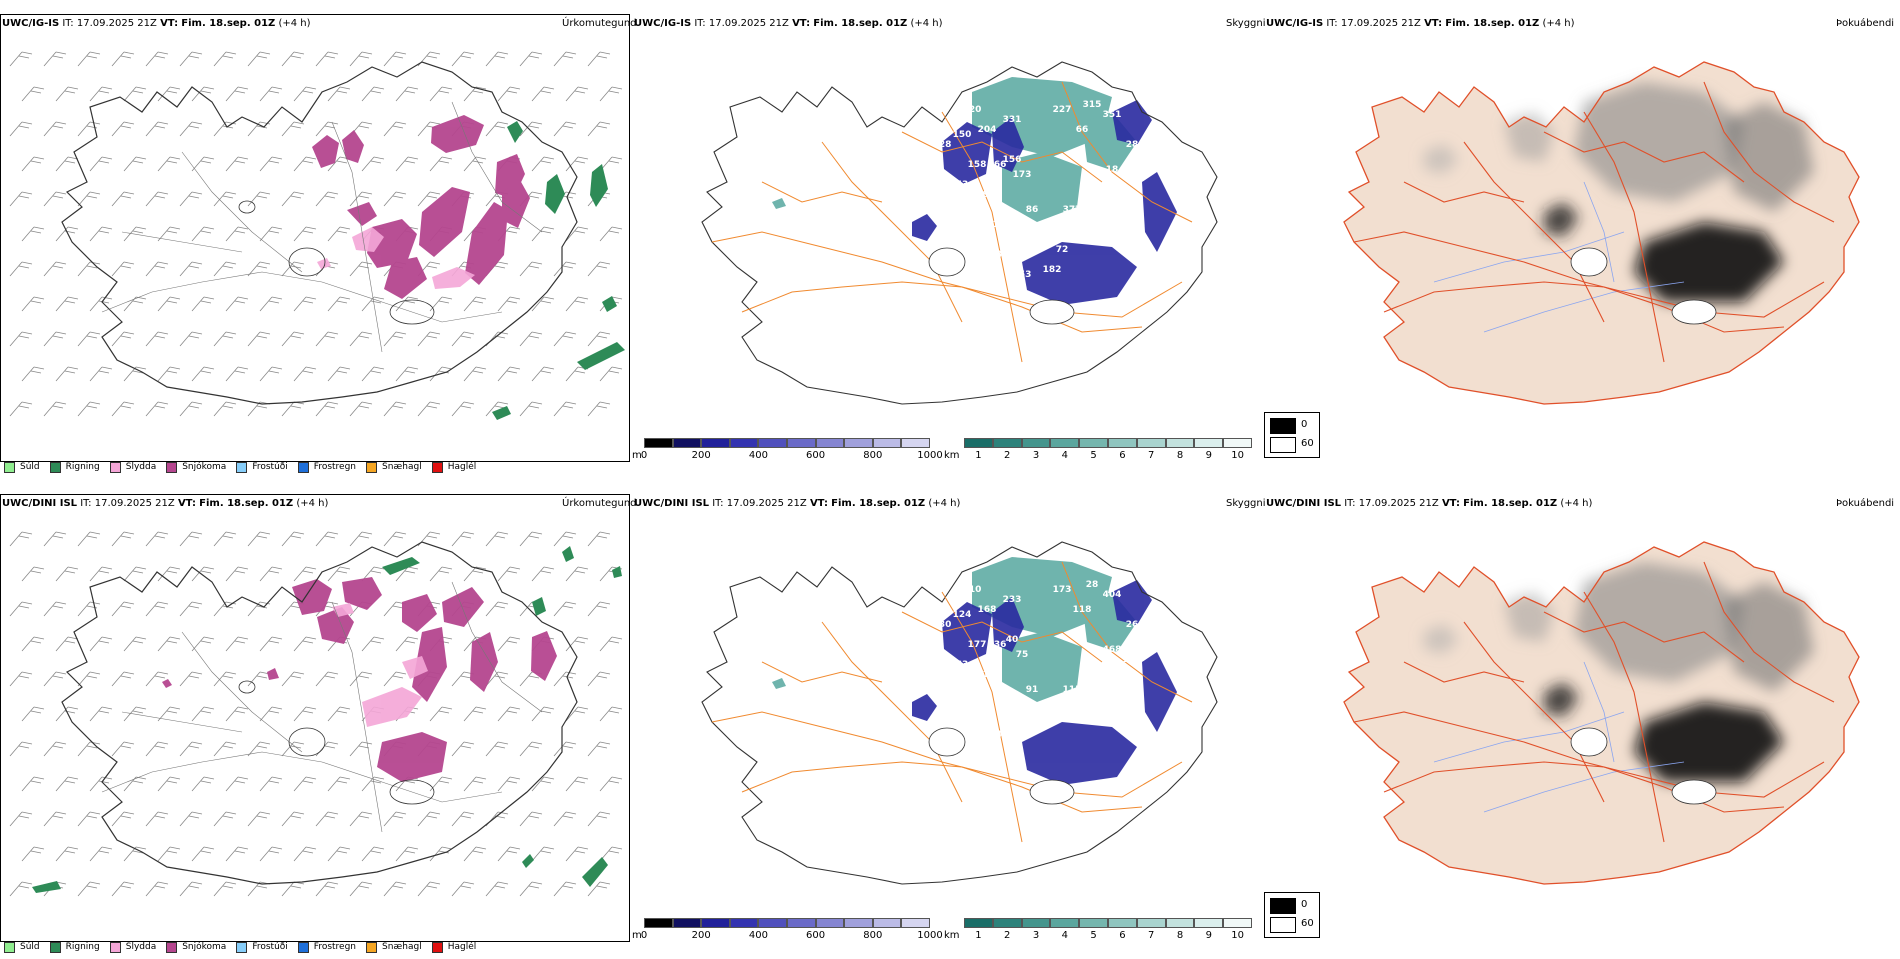 The height and width of the screenshot is (959, 1900). Describe the element at coordinates (1022, 655) in the screenshot. I see `ceiling-label: 75` at that location.